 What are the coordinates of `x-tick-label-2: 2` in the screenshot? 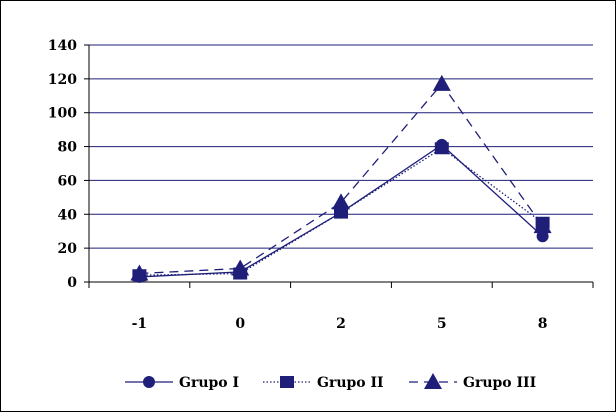 It's located at (341, 324).